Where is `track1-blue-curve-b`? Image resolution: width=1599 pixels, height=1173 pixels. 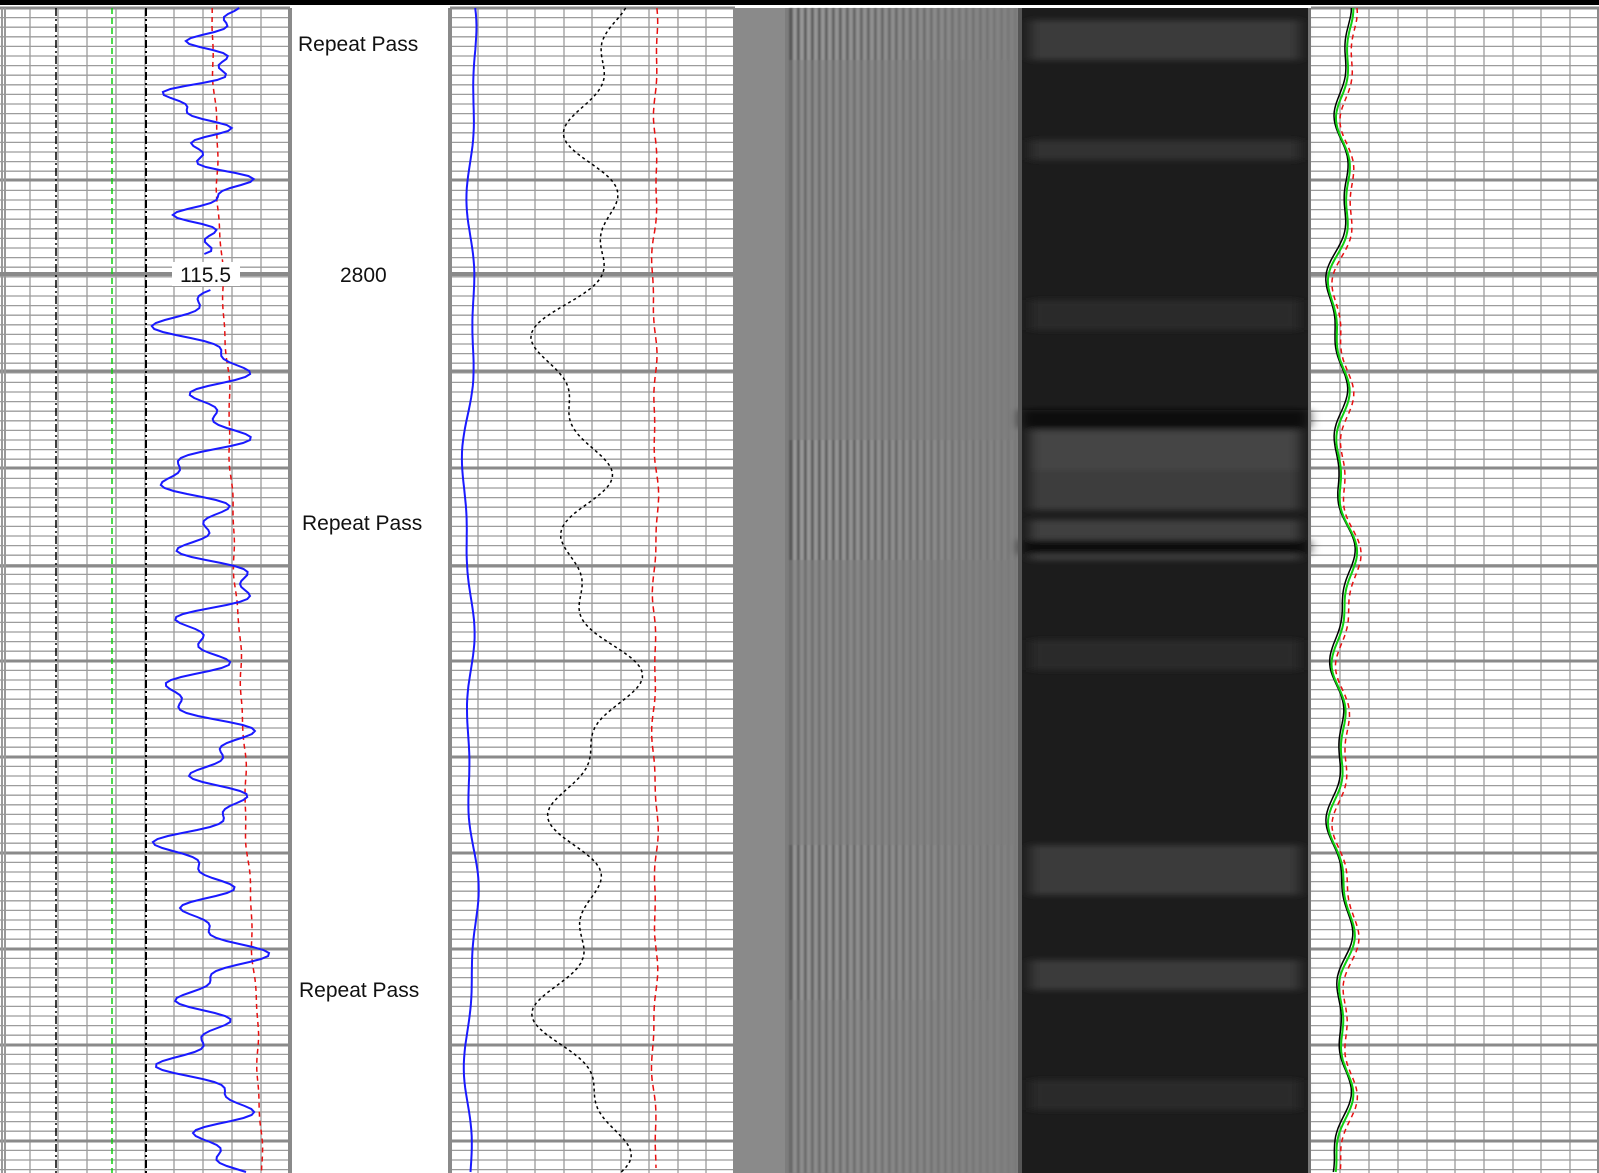 track1-blue-curve-b is located at coordinates (210, 731).